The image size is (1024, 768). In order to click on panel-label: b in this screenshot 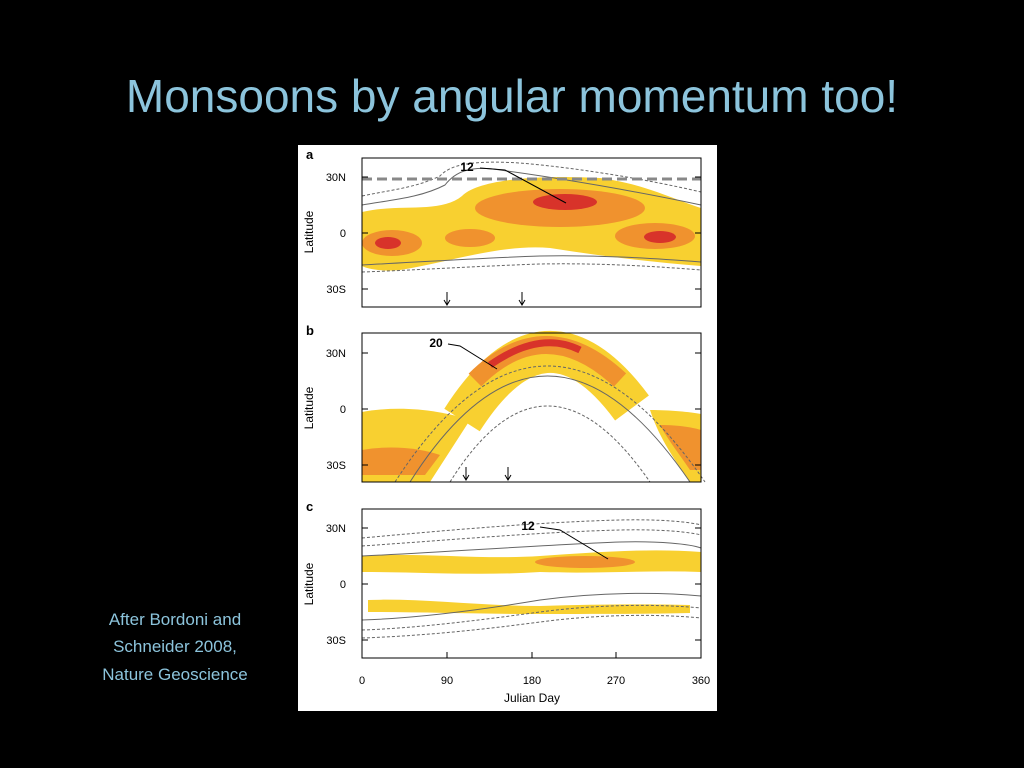, I will do `click(310, 330)`.